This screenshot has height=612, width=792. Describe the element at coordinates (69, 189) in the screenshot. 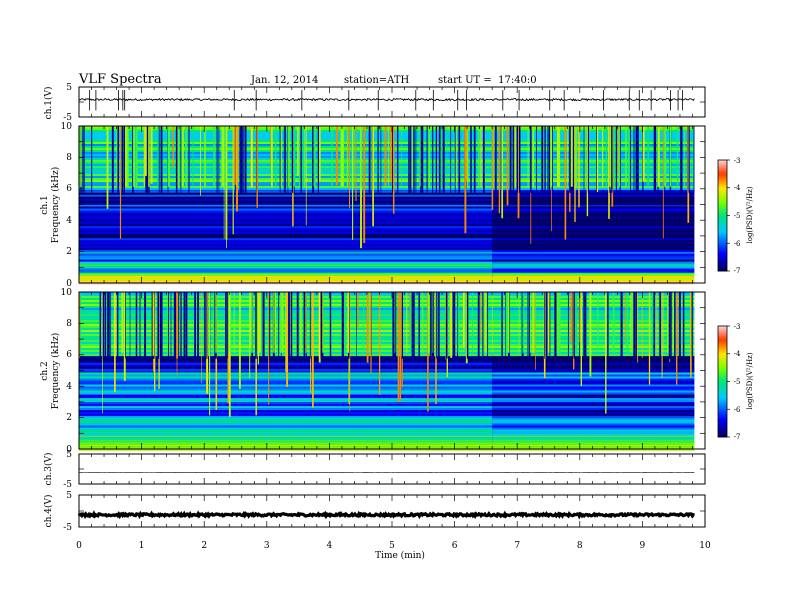

I see `y-tick-label: 6` at that location.